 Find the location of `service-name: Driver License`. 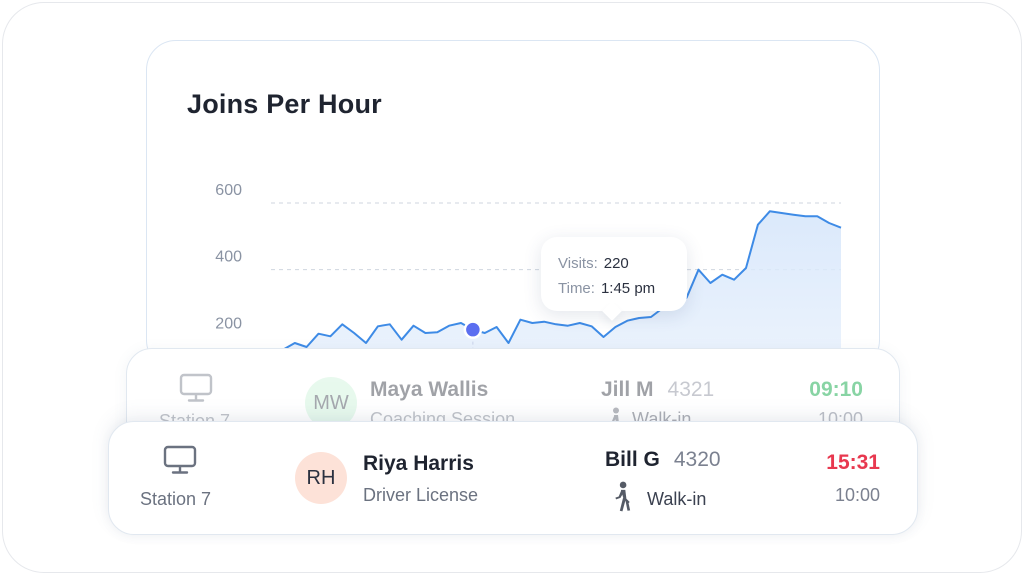

service-name: Driver License is located at coordinates (421, 495).